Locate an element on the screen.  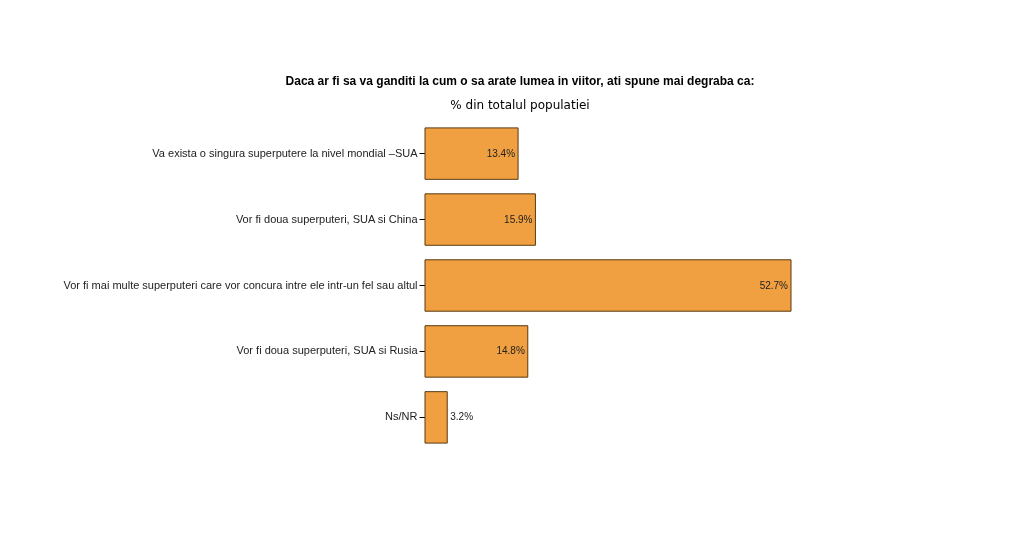
chart-title: Daca ar fi sa va ganditi la cum o sa arate lumea in viitor, ati spune mai degraba ca: is located at coordinates (520, 81).